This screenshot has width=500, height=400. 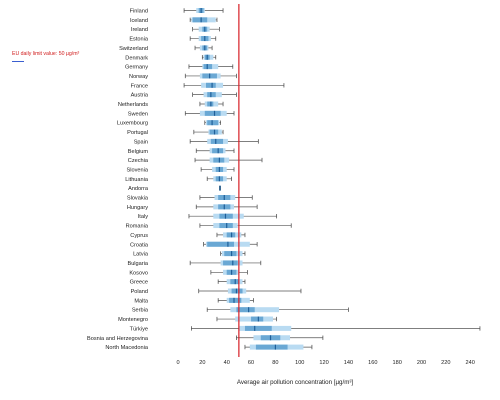 I want to click on median-mark-germany, so click(x=207, y=67).